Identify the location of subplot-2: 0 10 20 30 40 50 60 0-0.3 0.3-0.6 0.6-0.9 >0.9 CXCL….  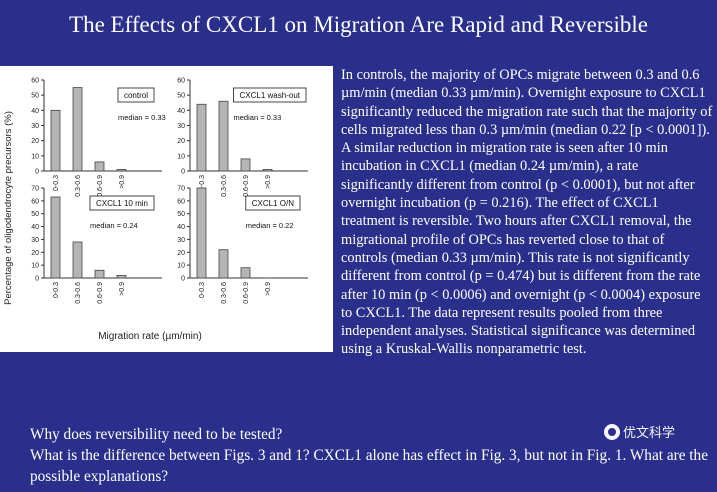
(242, 137).